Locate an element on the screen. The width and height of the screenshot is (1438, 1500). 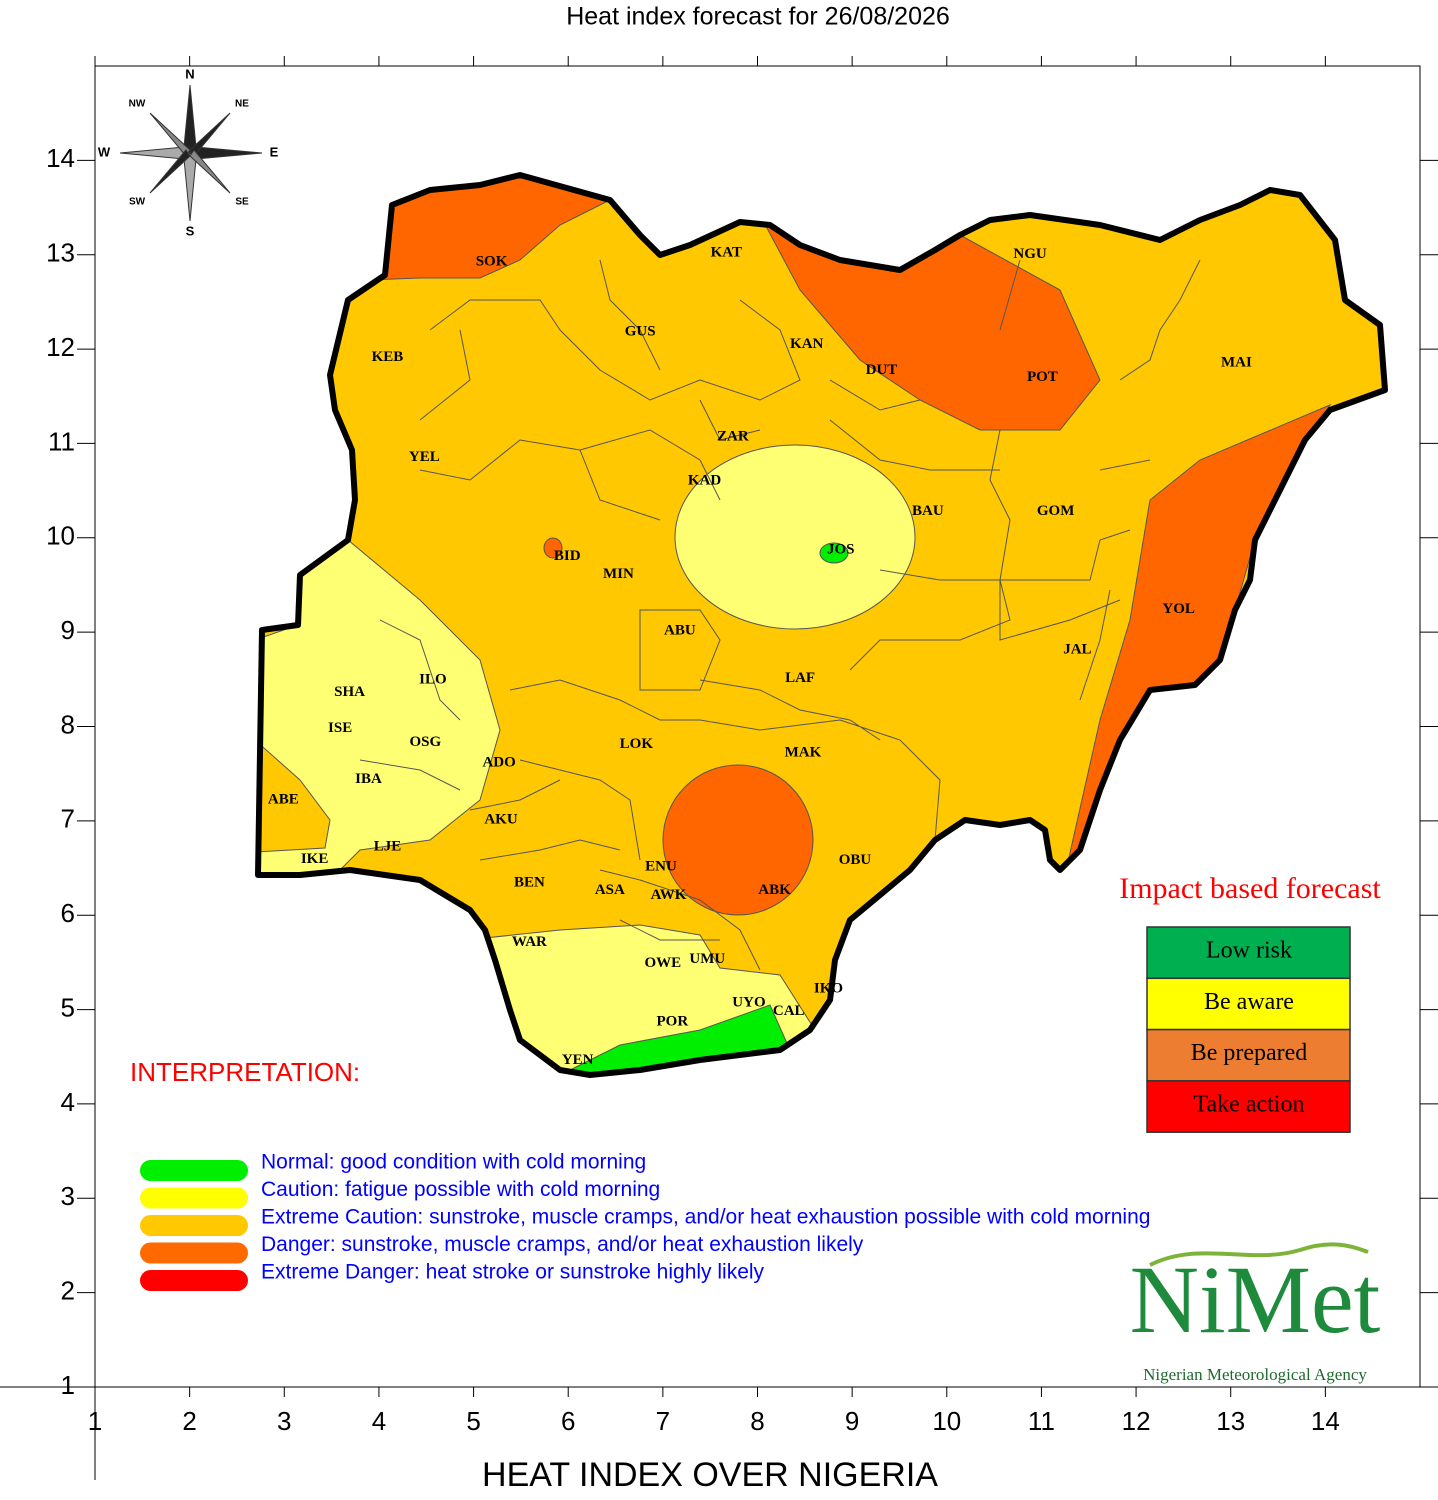
impact-label: Be prepared is located at coordinates (1249, 1053).